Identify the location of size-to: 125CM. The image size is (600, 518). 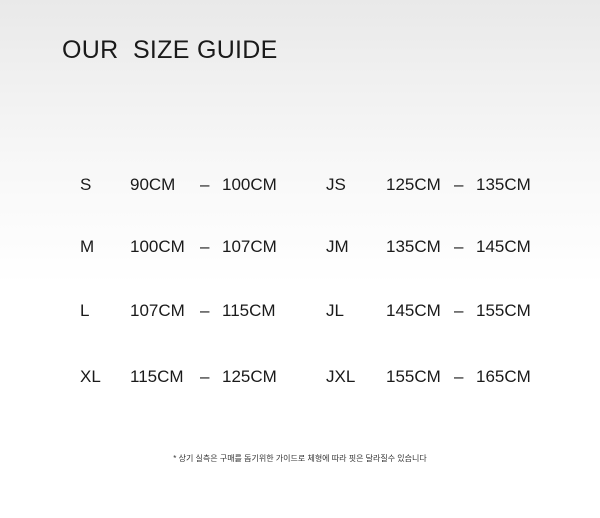
(249, 376).